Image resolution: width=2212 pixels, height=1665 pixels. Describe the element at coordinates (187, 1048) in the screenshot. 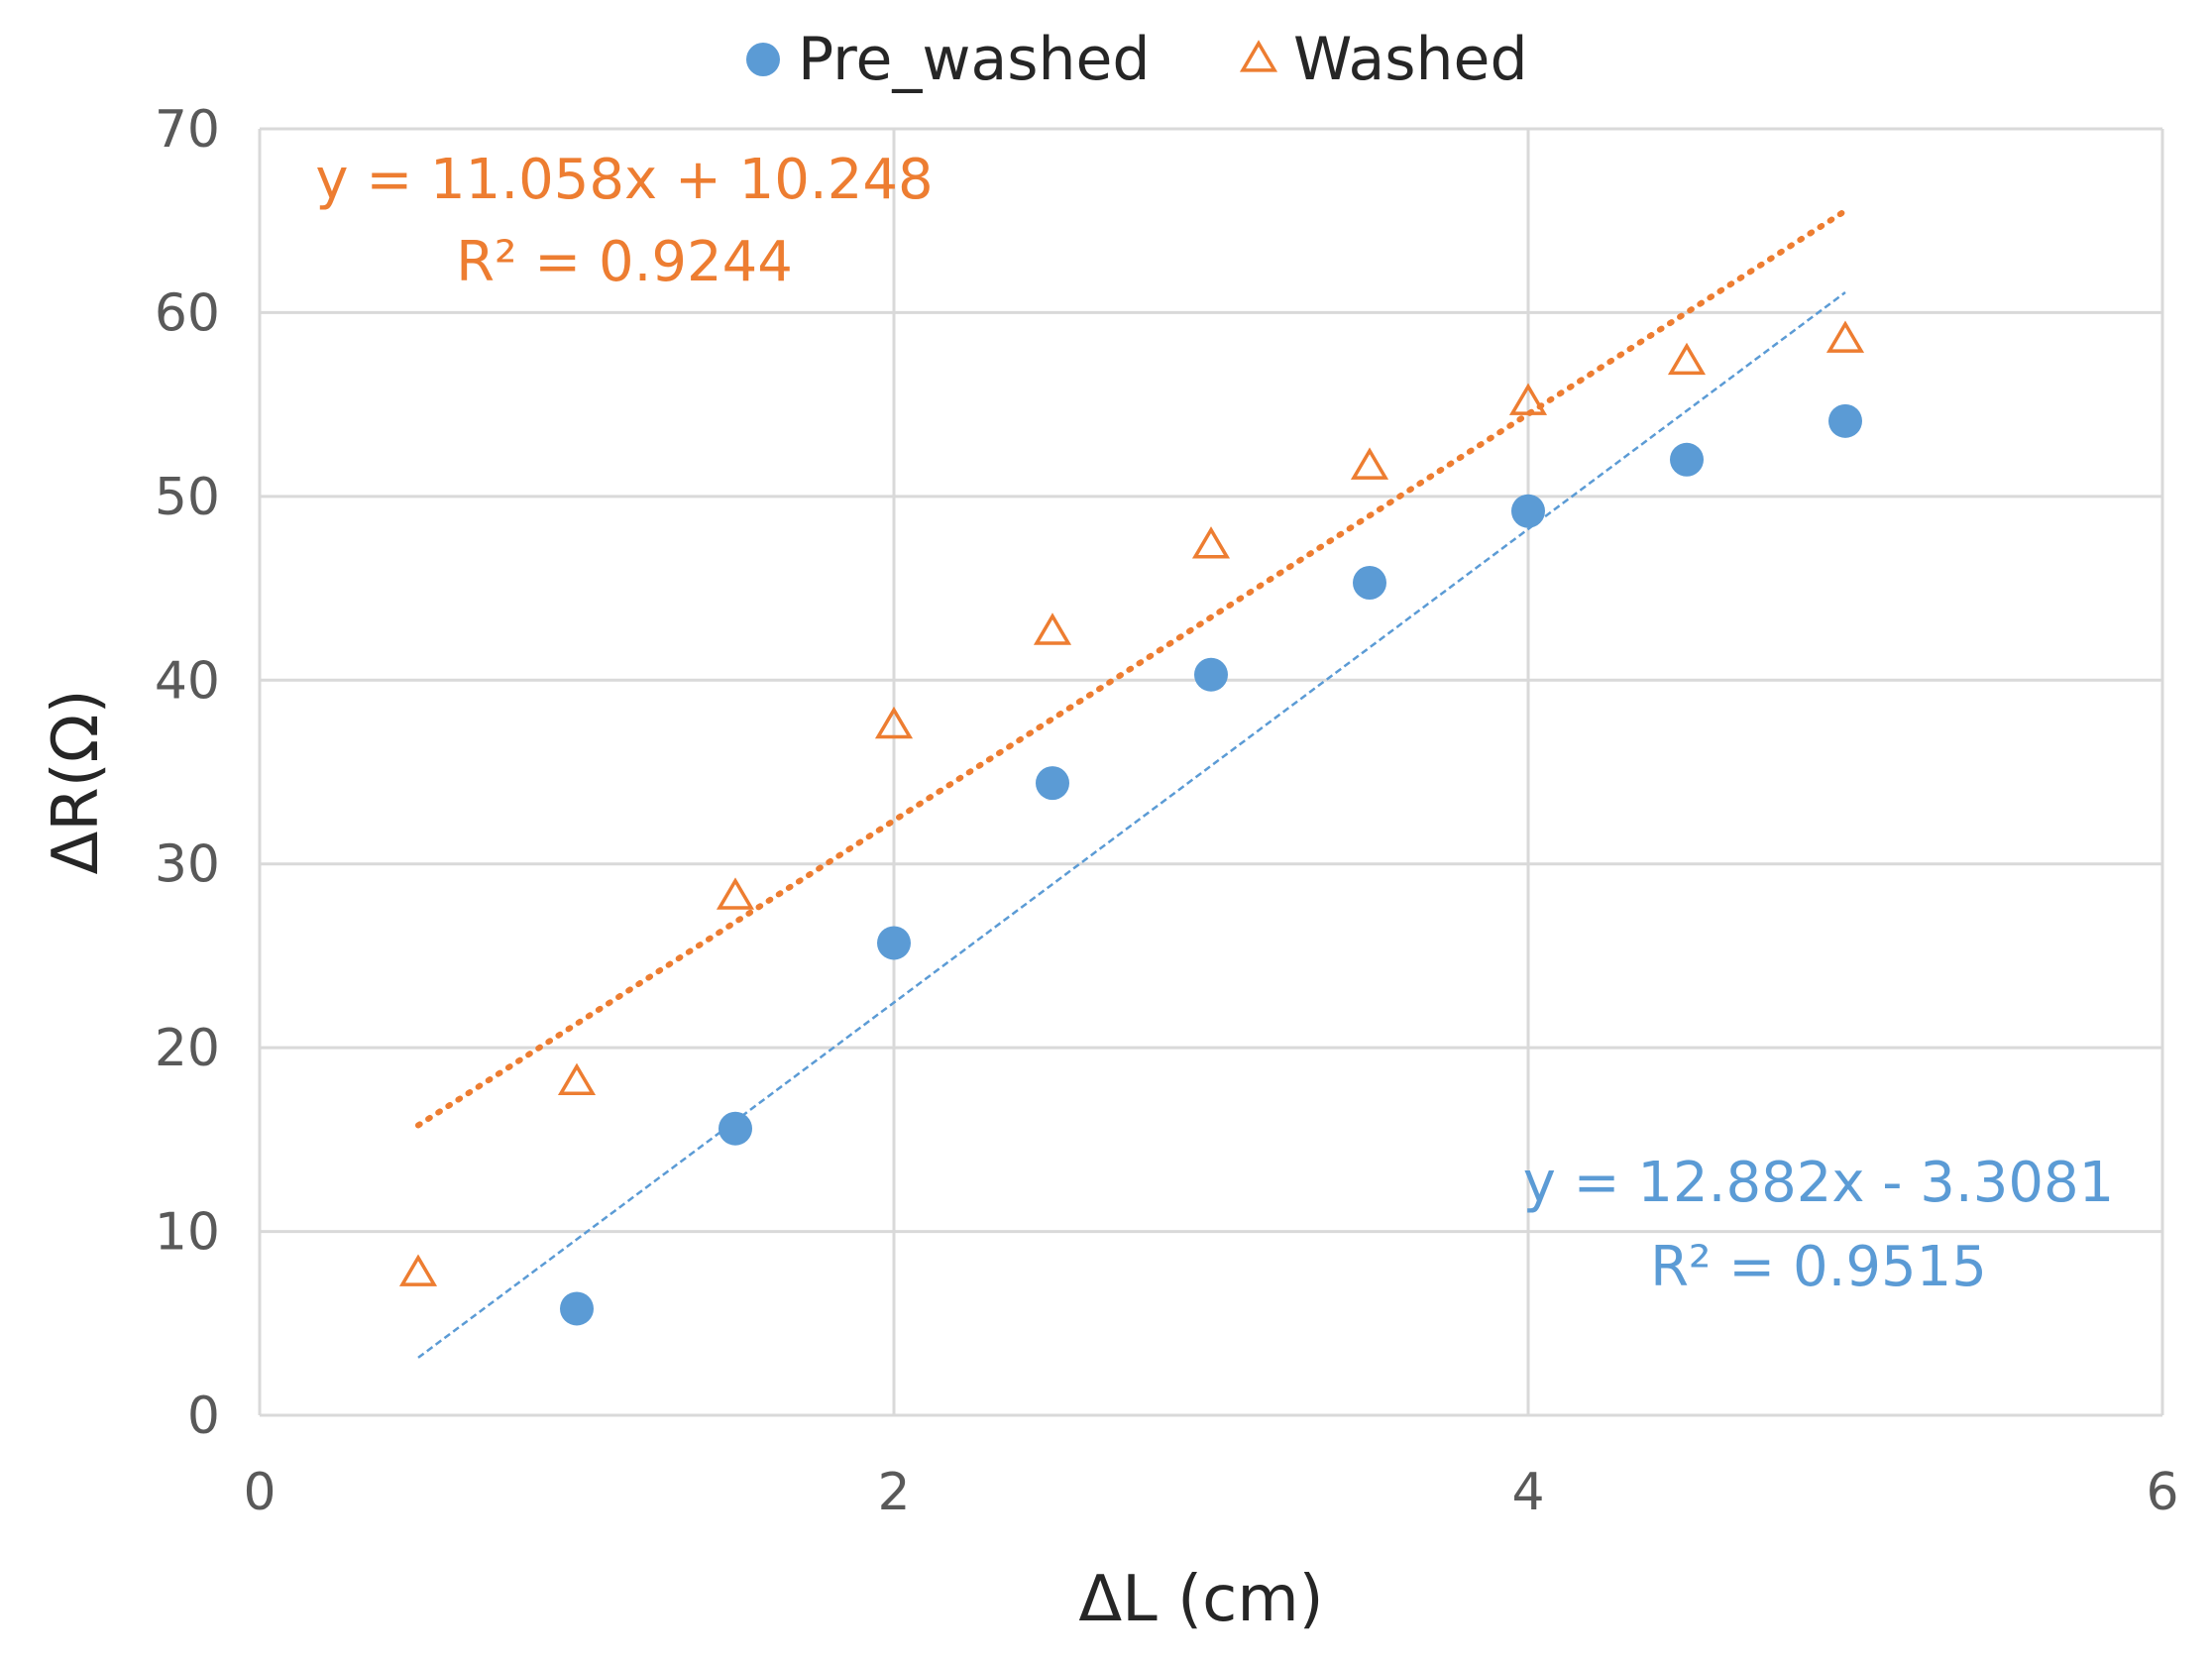

I see `y-tick-label: 20` at that location.